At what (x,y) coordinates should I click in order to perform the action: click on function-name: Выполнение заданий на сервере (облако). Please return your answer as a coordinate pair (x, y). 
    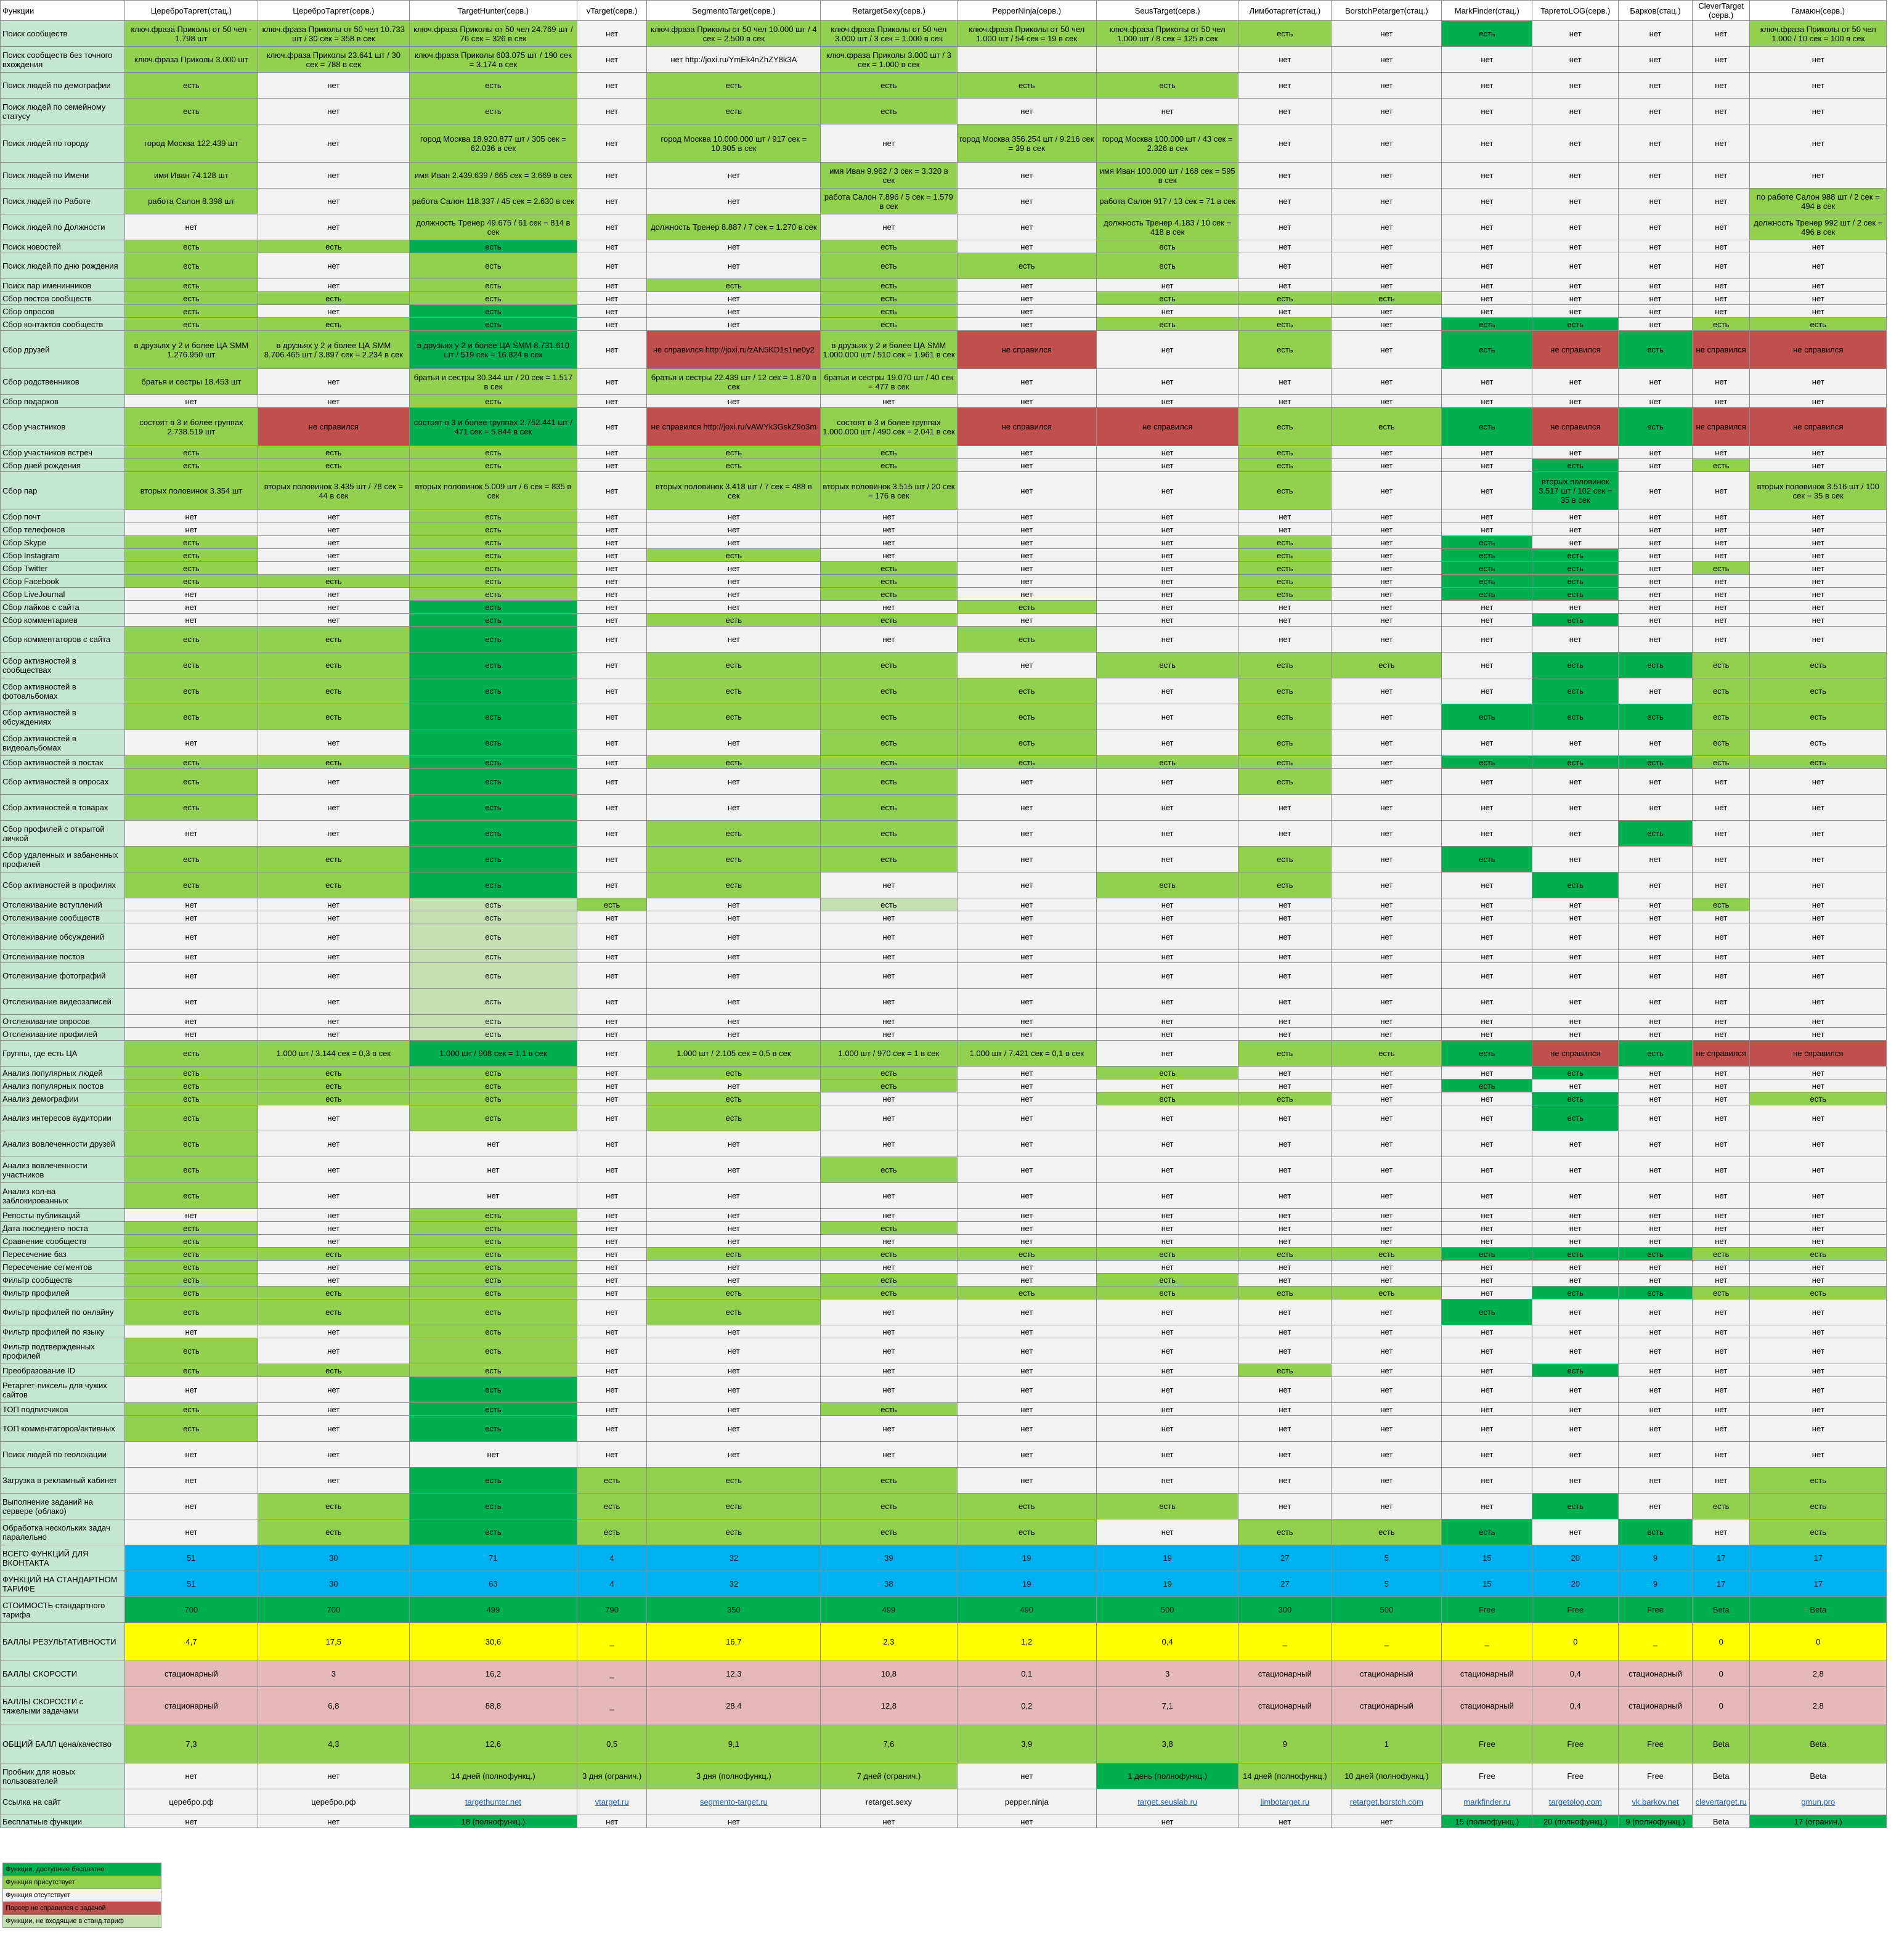
    Looking at the image, I should click on (63, 1506).